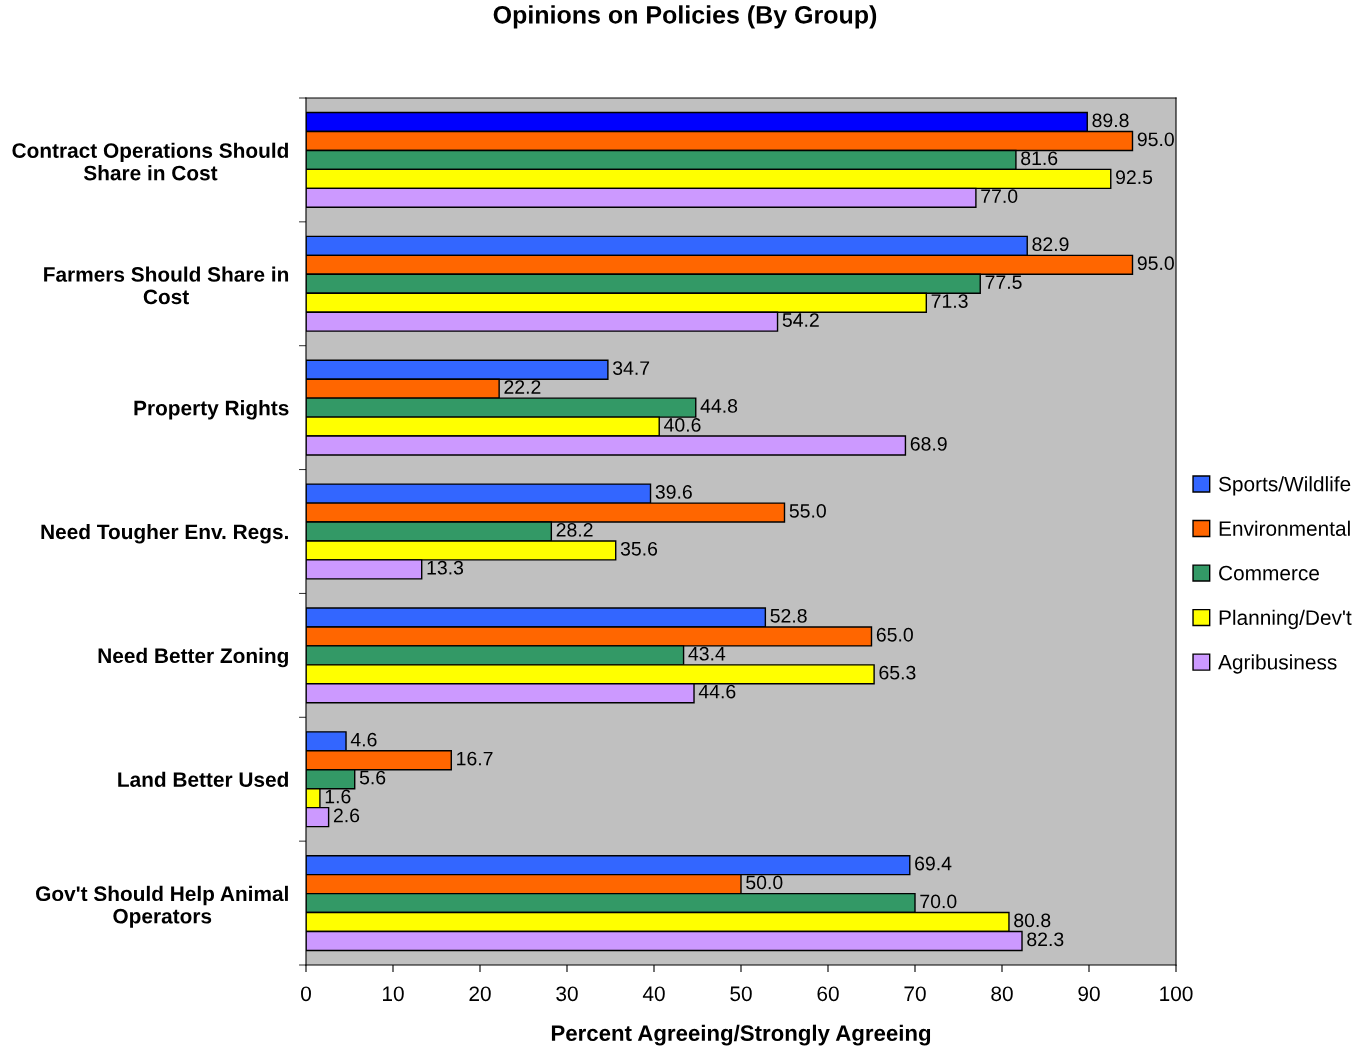  Describe the element at coordinates (933, 863) in the screenshot. I see `data-label: 69.4` at that location.